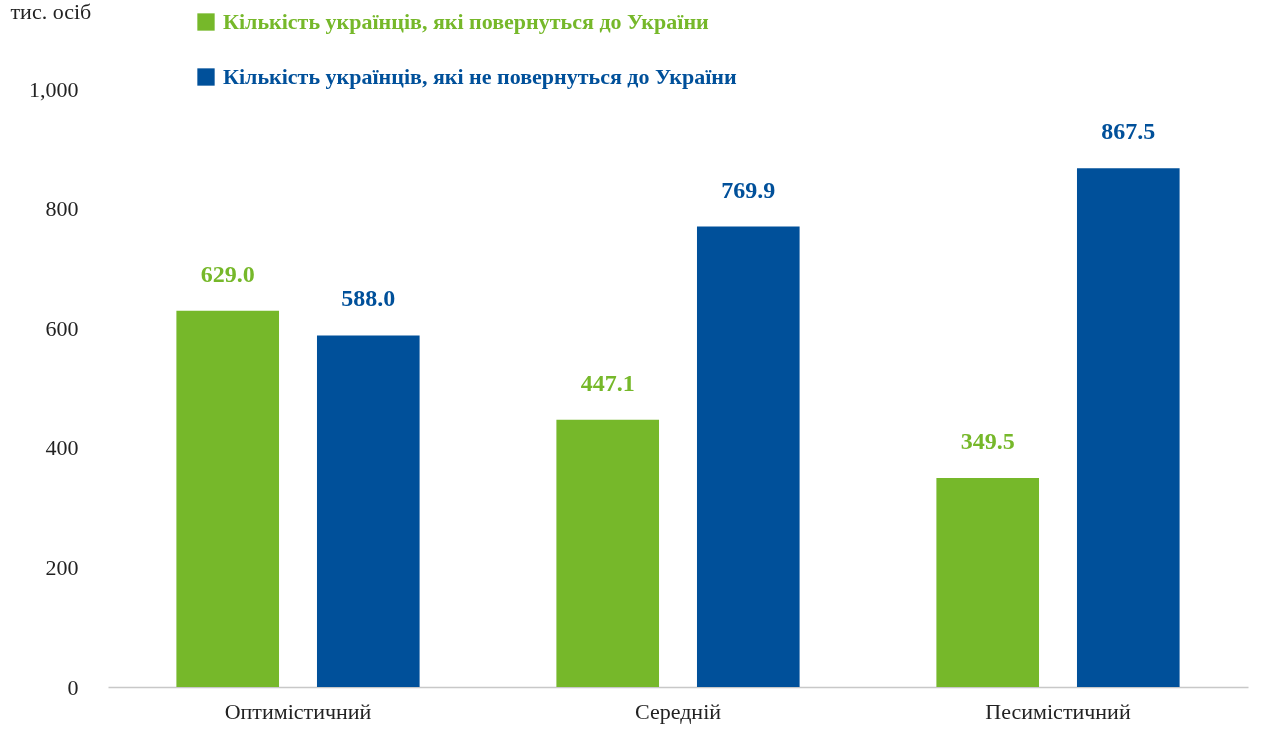 The height and width of the screenshot is (745, 1269). What do you see at coordinates (987, 441) in the screenshot?
I see `data-label: 349.5` at bounding box center [987, 441].